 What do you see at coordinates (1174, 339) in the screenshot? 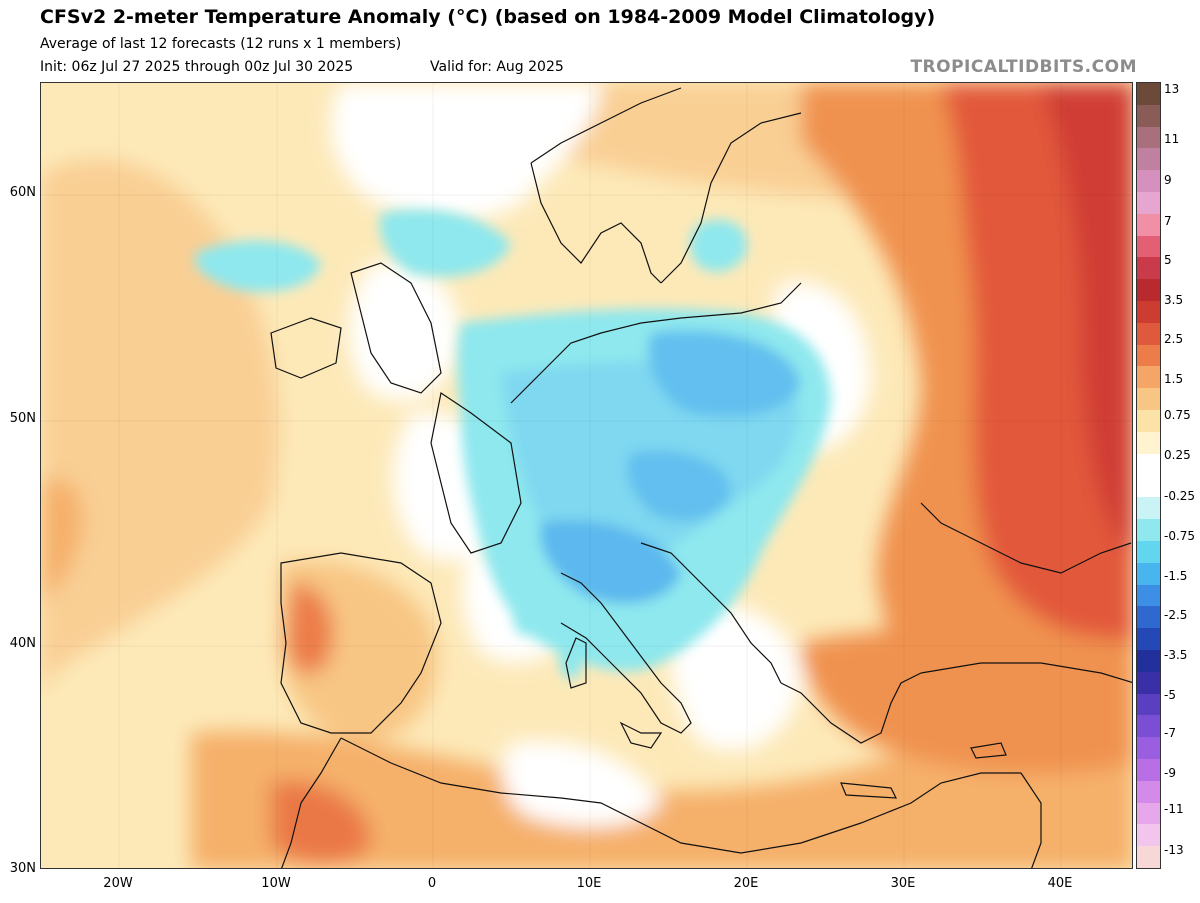
I see `colorbar-label: 2.5` at bounding box center [1174, 339].